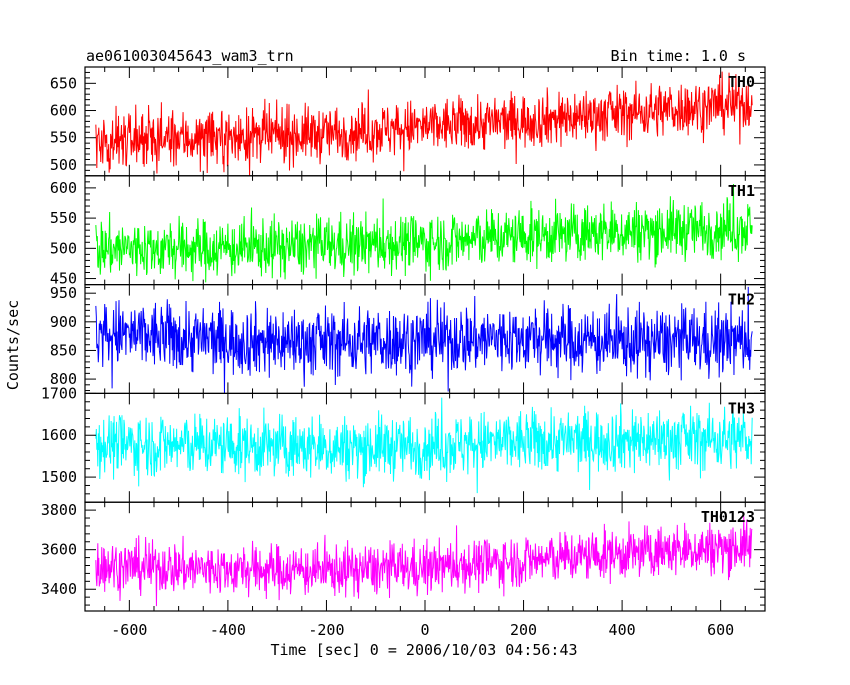  I want to click on panel-label-th1: TH1, so click(741, 191).